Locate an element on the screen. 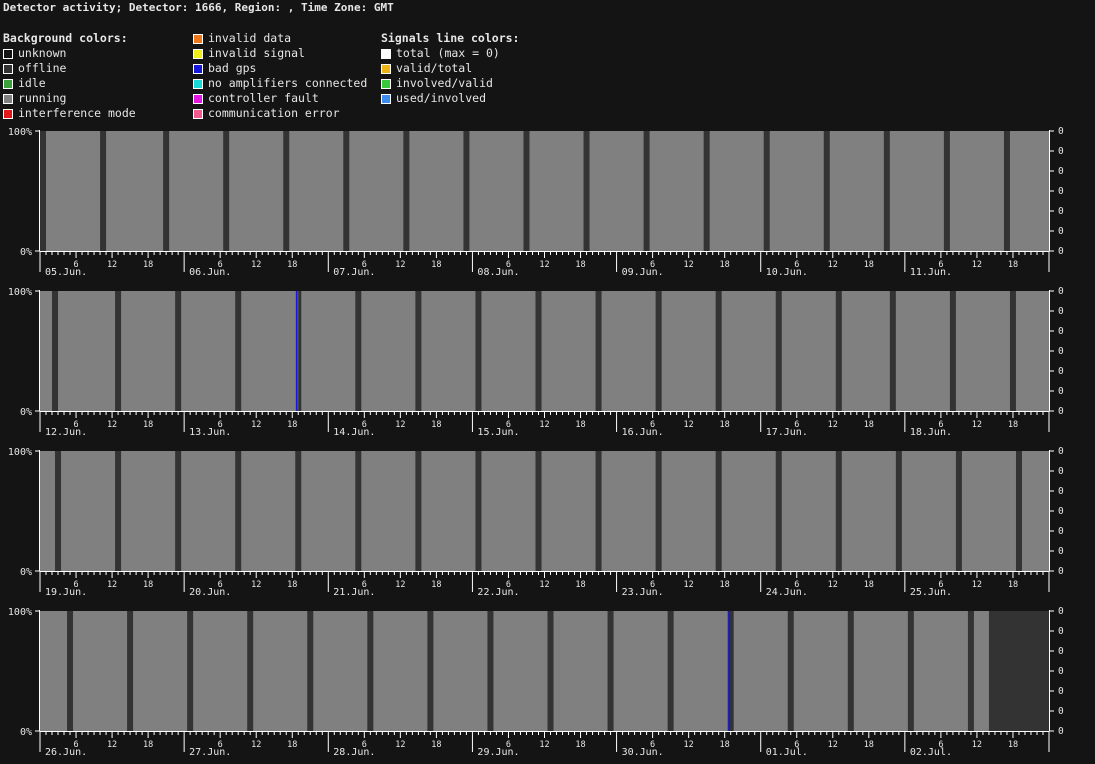 This screenshot has height=764, width=1095. day-label: 06.Jun. is located at coordinates (210, 272).